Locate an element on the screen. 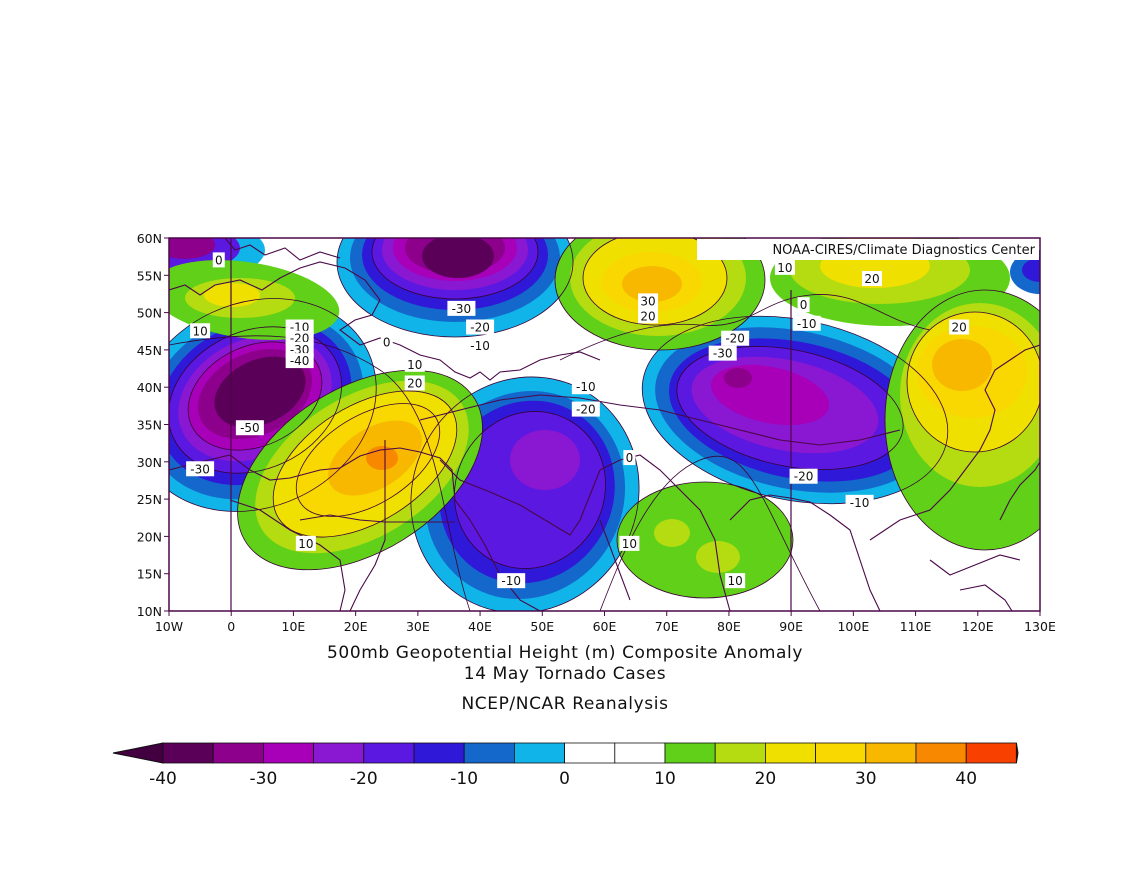  svg-text: -50 is located at coordinates (250, 428).